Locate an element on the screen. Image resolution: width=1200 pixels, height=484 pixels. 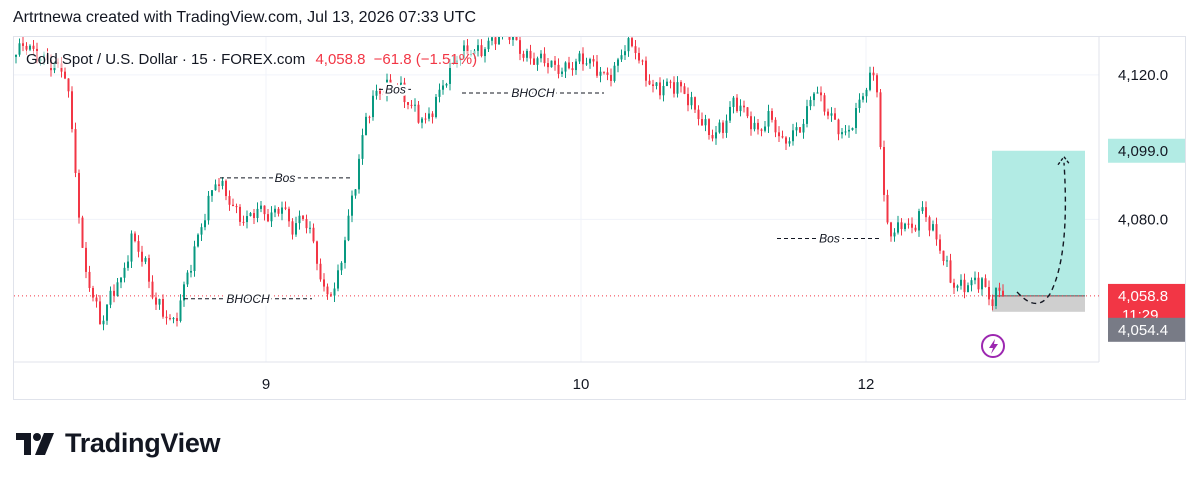
structure-label: BHOCH is located at coordinates (248, 299).